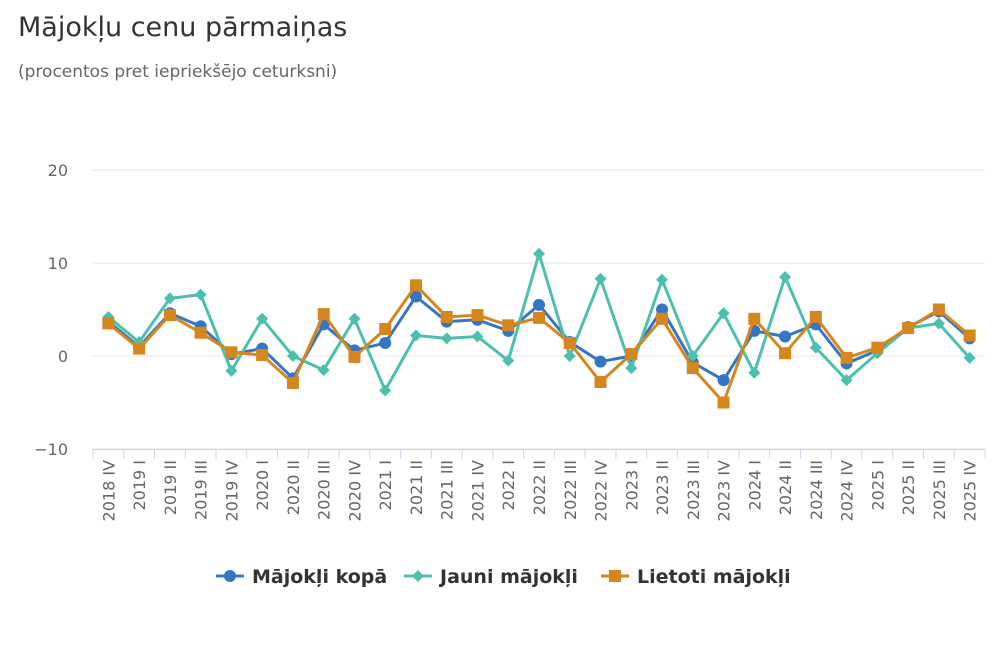 This screenshot has width=1000, height=667. Describe the element at coordinates (63, 356) in the screenshot. I see `y-tick-label: 0` at that location.